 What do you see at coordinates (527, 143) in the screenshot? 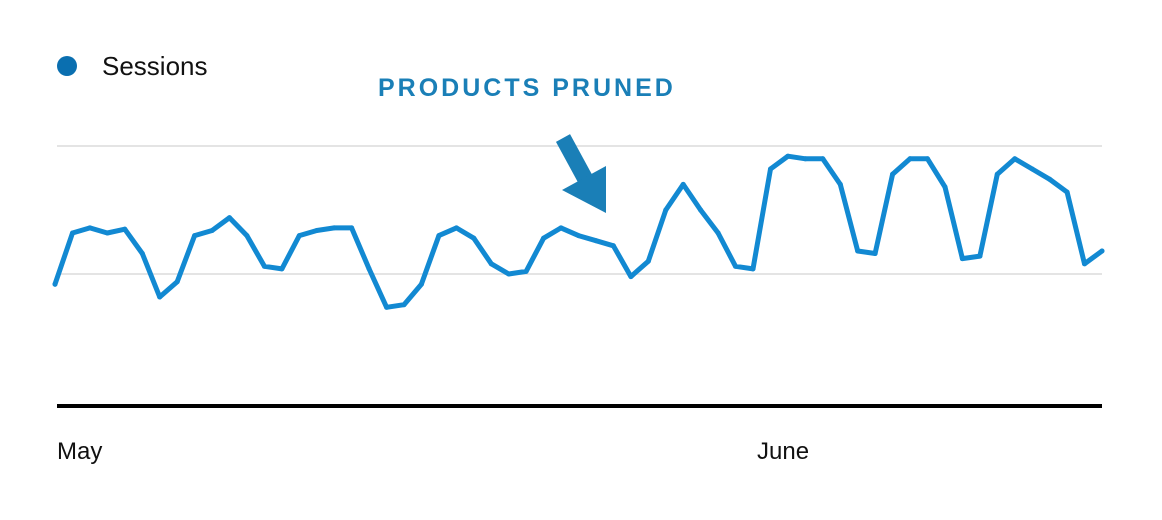
I see `annotation: PRODUCTS PRUNED` at bounding box center [527, 143].